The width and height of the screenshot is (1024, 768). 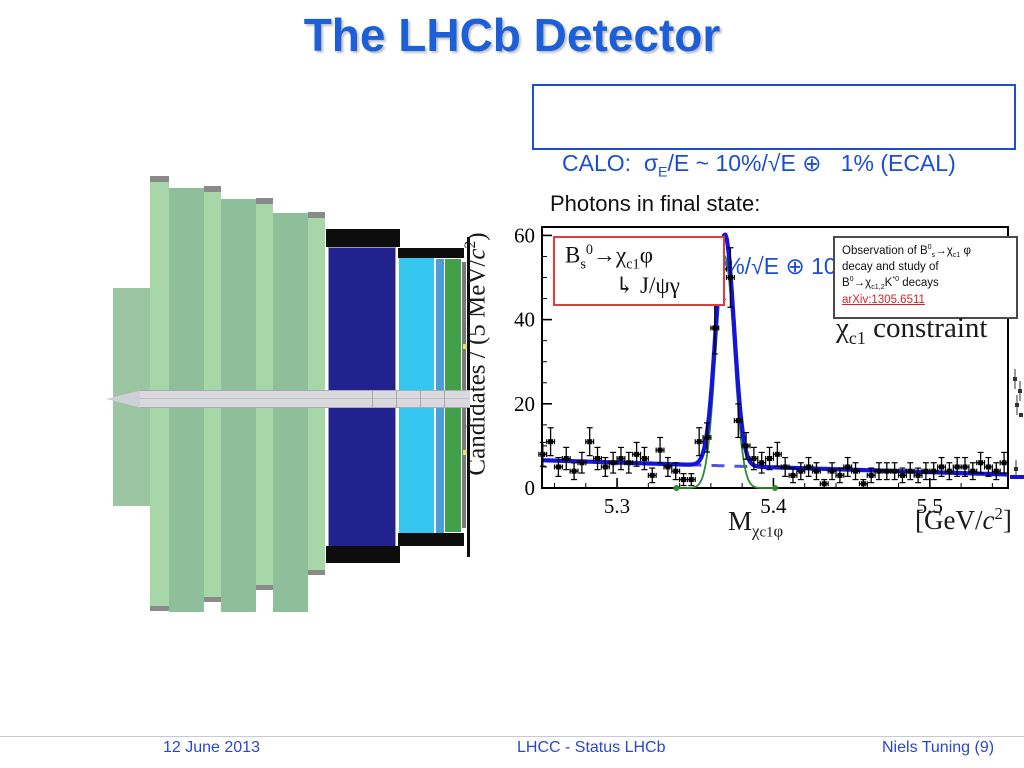 I want to click on beam-pipe-seam, so click(x=305, y=398).